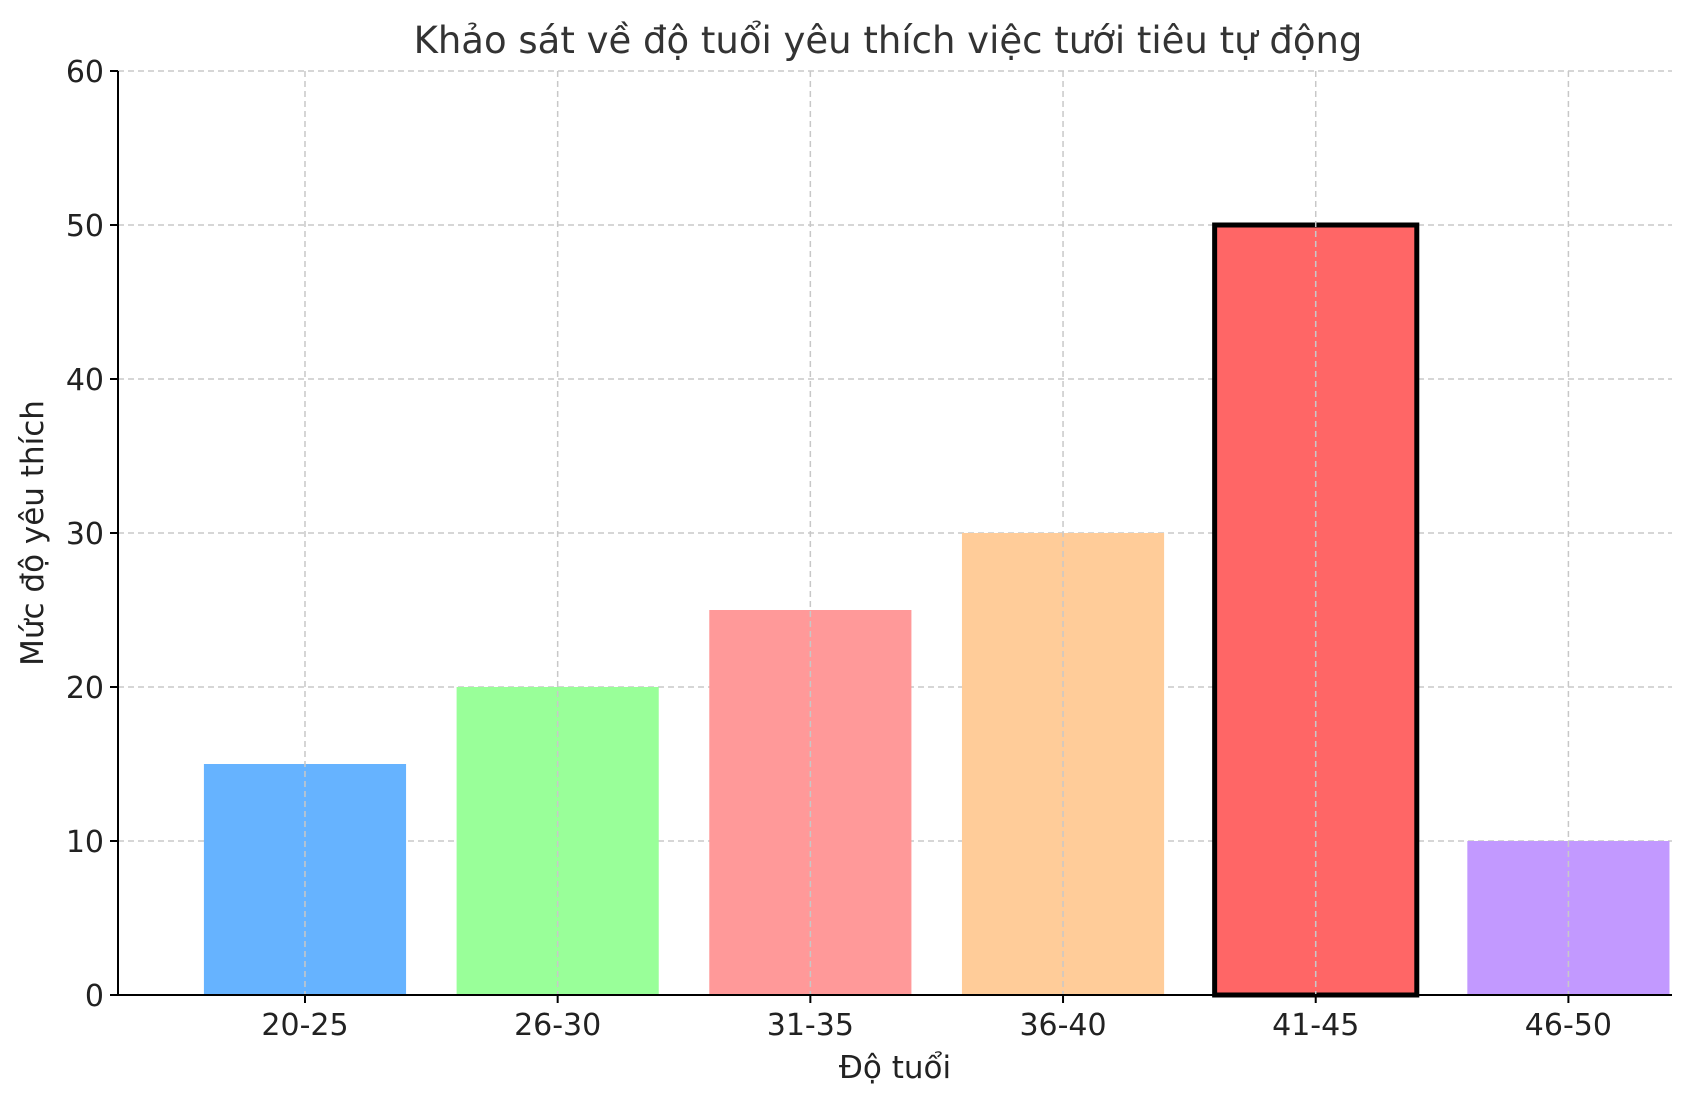 The height and width of the screenshot is (1104, 1687). I want to click on y-tick-label: 10, so click(85, 842).